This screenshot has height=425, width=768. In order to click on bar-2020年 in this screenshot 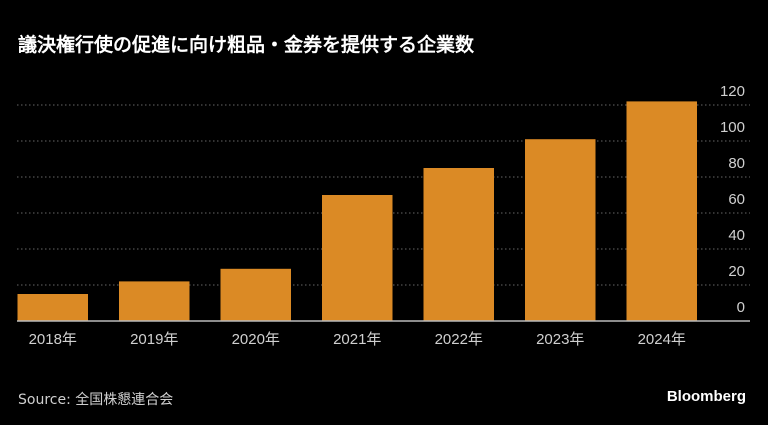, I will do `click(255, 294)`.